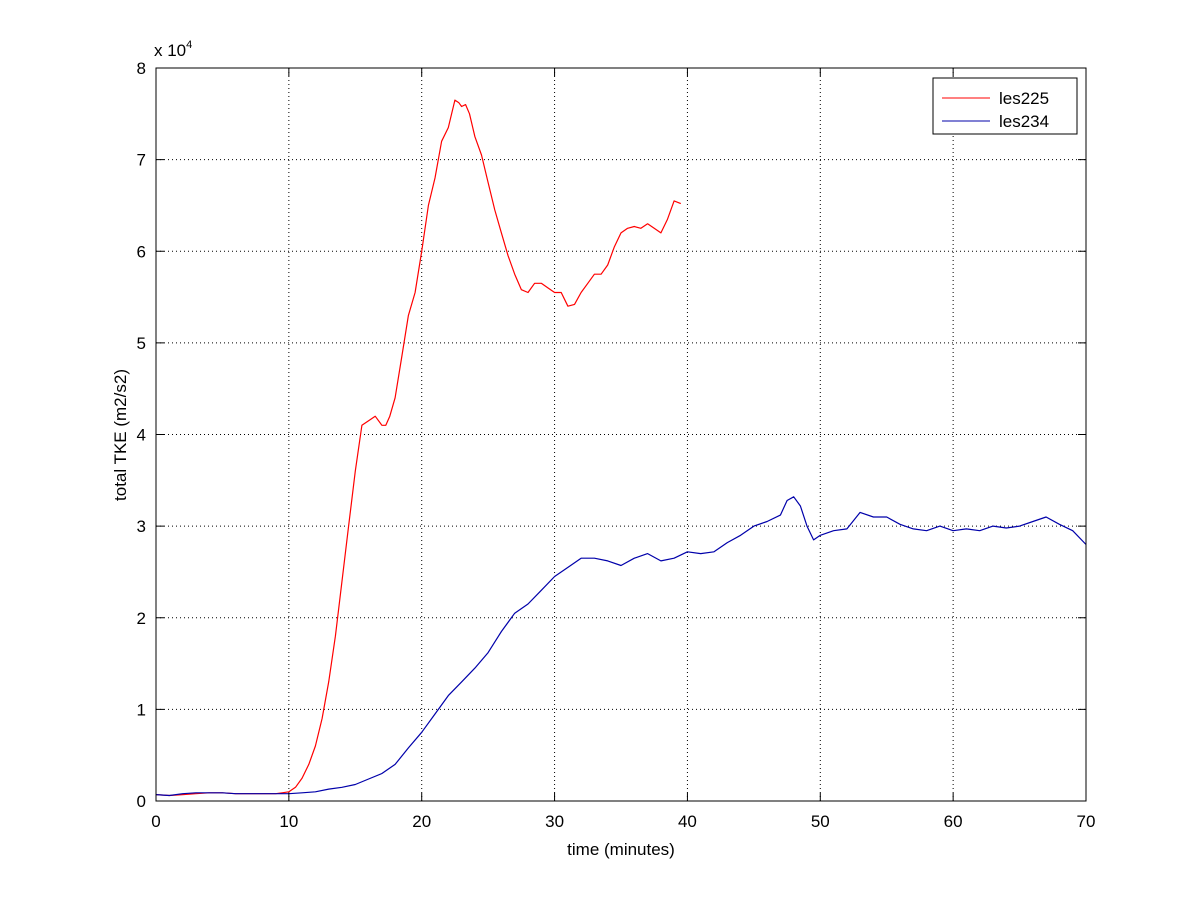 This screenshot has height=901, width=1200. What do you see at coordinates (141, 251) in the screenshot?
I see `y-tick-label: 6` at bounding box center [141, 251].